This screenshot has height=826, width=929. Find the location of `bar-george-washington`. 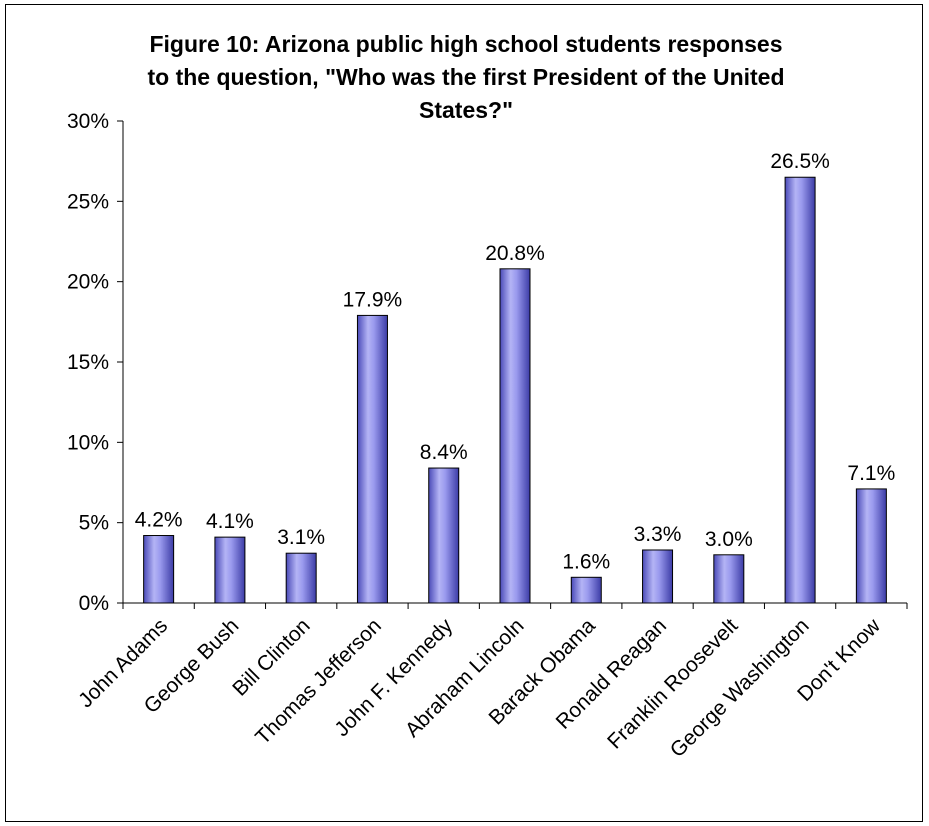

bar-george-washington is located at coordinates (800, 390).